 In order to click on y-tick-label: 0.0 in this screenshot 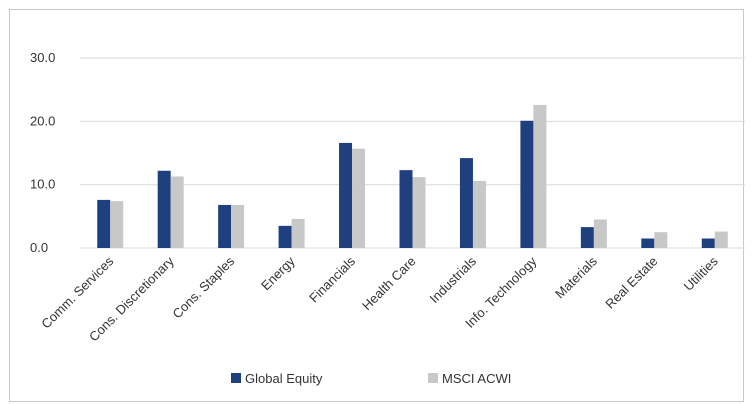, I will do `click(39, 247)`.